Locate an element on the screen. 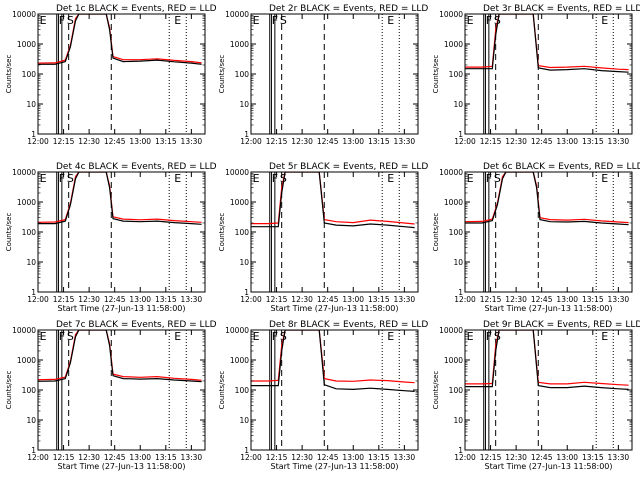 Image resolution: width=640 pixels, height=480 pixels. panel-title: Det 9r BLACK = Events, RED = LLD is located at coordinates (561, 325).